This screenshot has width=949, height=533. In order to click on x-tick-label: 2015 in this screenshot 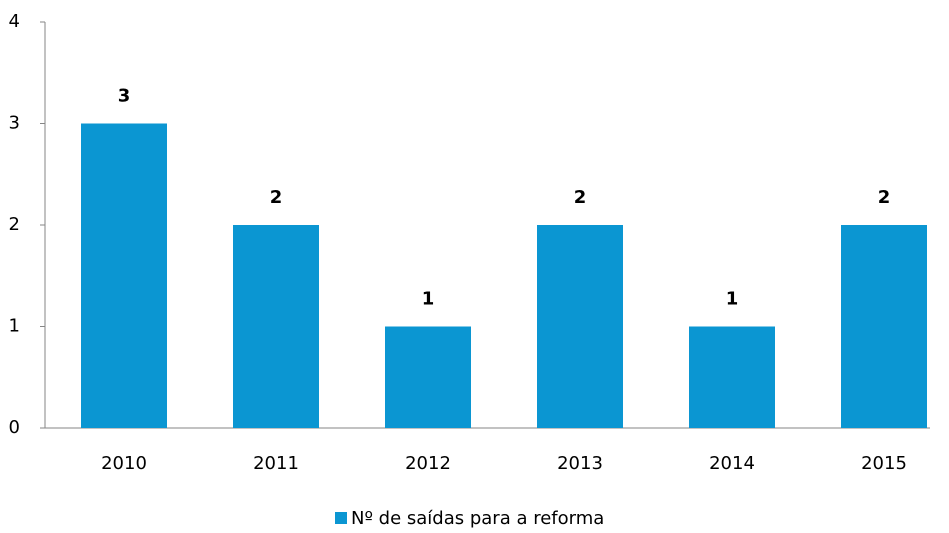, I will do `click(884, 463)`.